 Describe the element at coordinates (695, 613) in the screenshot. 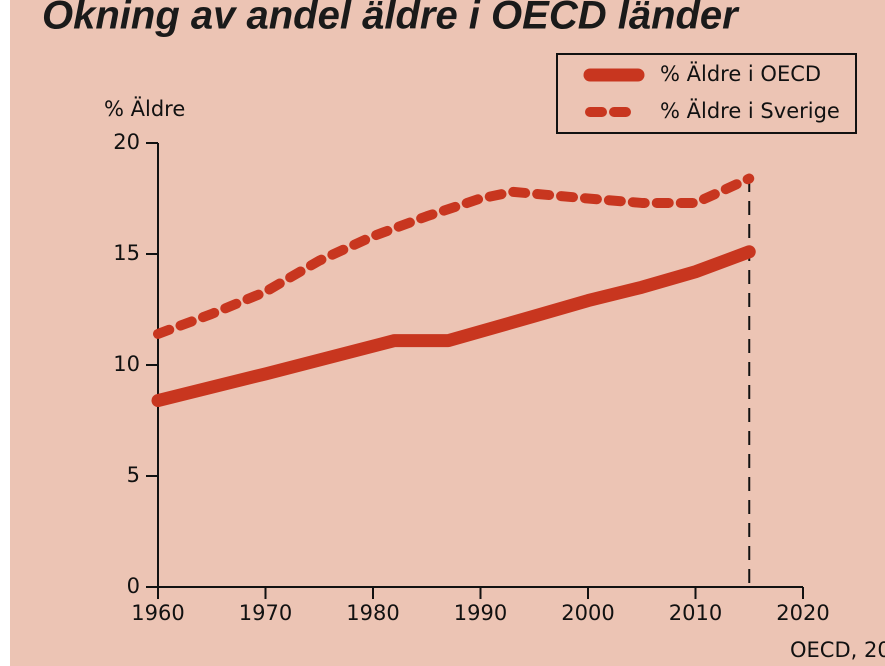

I see `x-tick-label: 2010` at that location.